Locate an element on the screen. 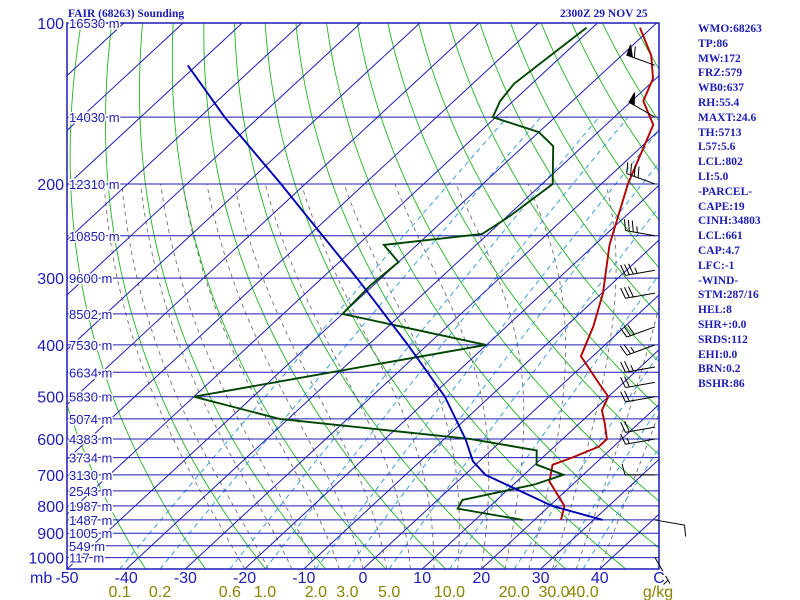 The width and height of the screenshot is (800, 600). index-value: -PARCEL- is located at coordinates (725, 191).